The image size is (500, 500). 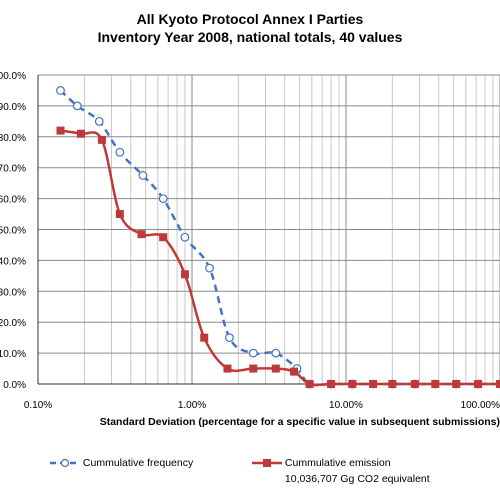 What do you see at coordinates (13, 107) in the screenshot?
I see `y-tick-label: 90.0%` at bounding box center [13, 107].